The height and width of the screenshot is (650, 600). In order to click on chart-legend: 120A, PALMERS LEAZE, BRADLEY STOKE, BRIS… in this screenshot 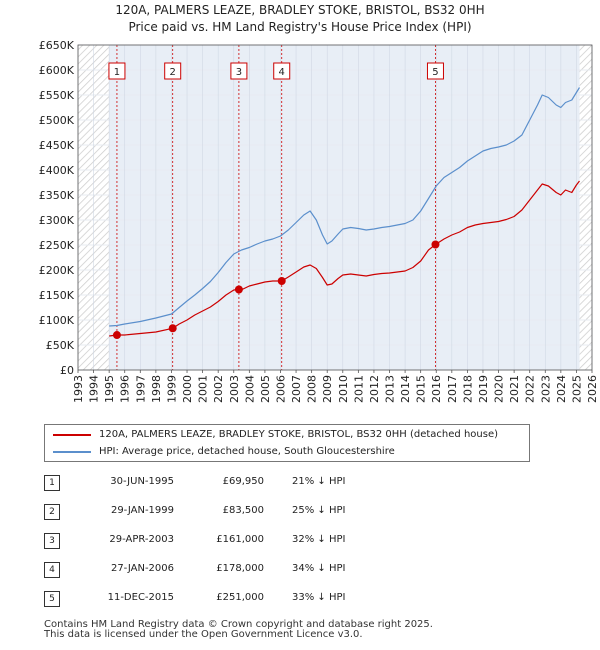, I will do `click(287, 443)`.